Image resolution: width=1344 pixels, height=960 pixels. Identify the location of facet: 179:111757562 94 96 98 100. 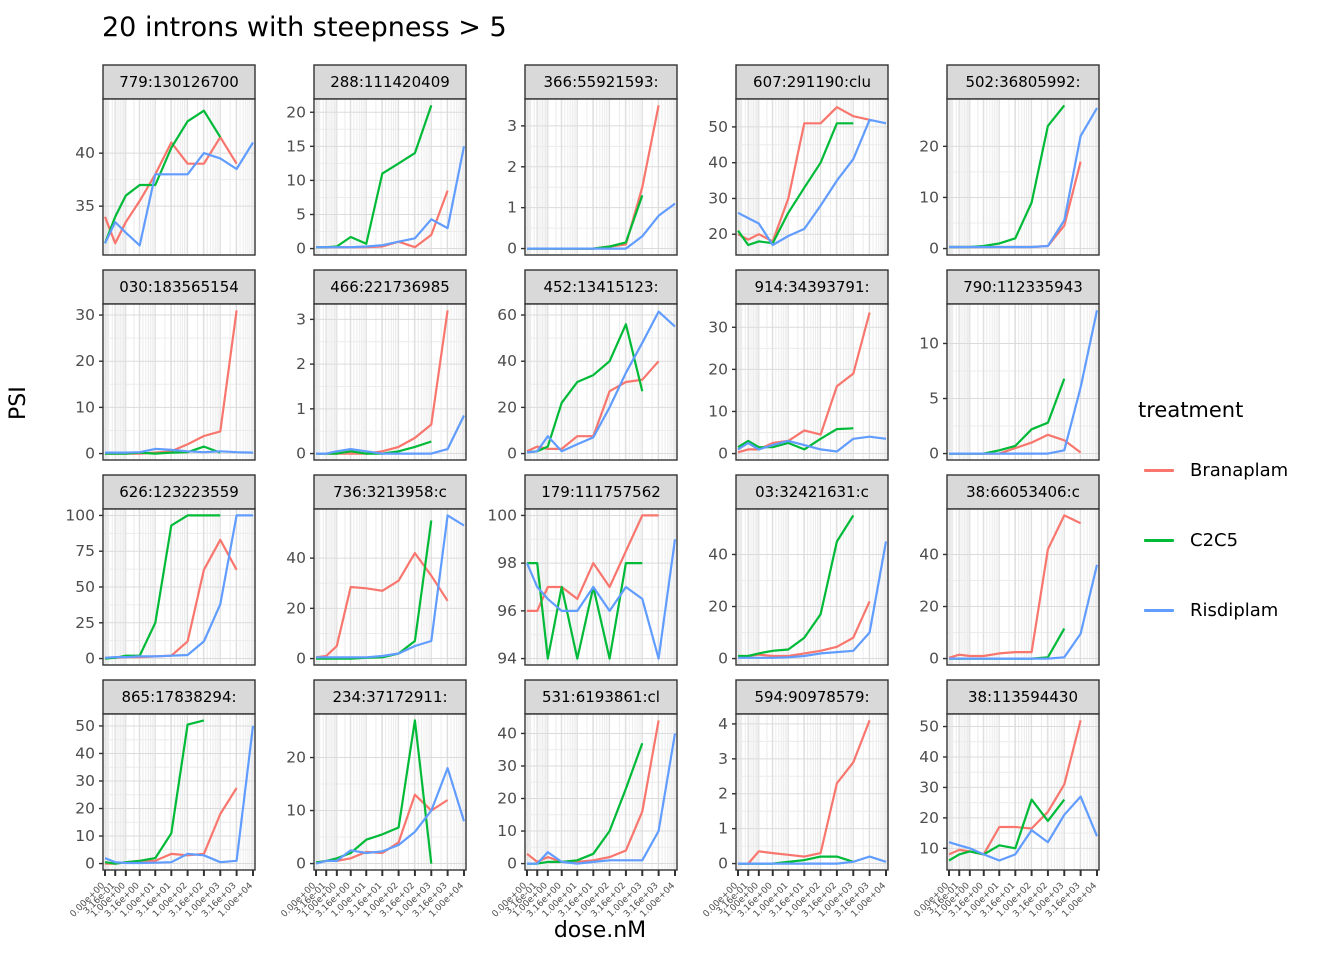
(582, 571).